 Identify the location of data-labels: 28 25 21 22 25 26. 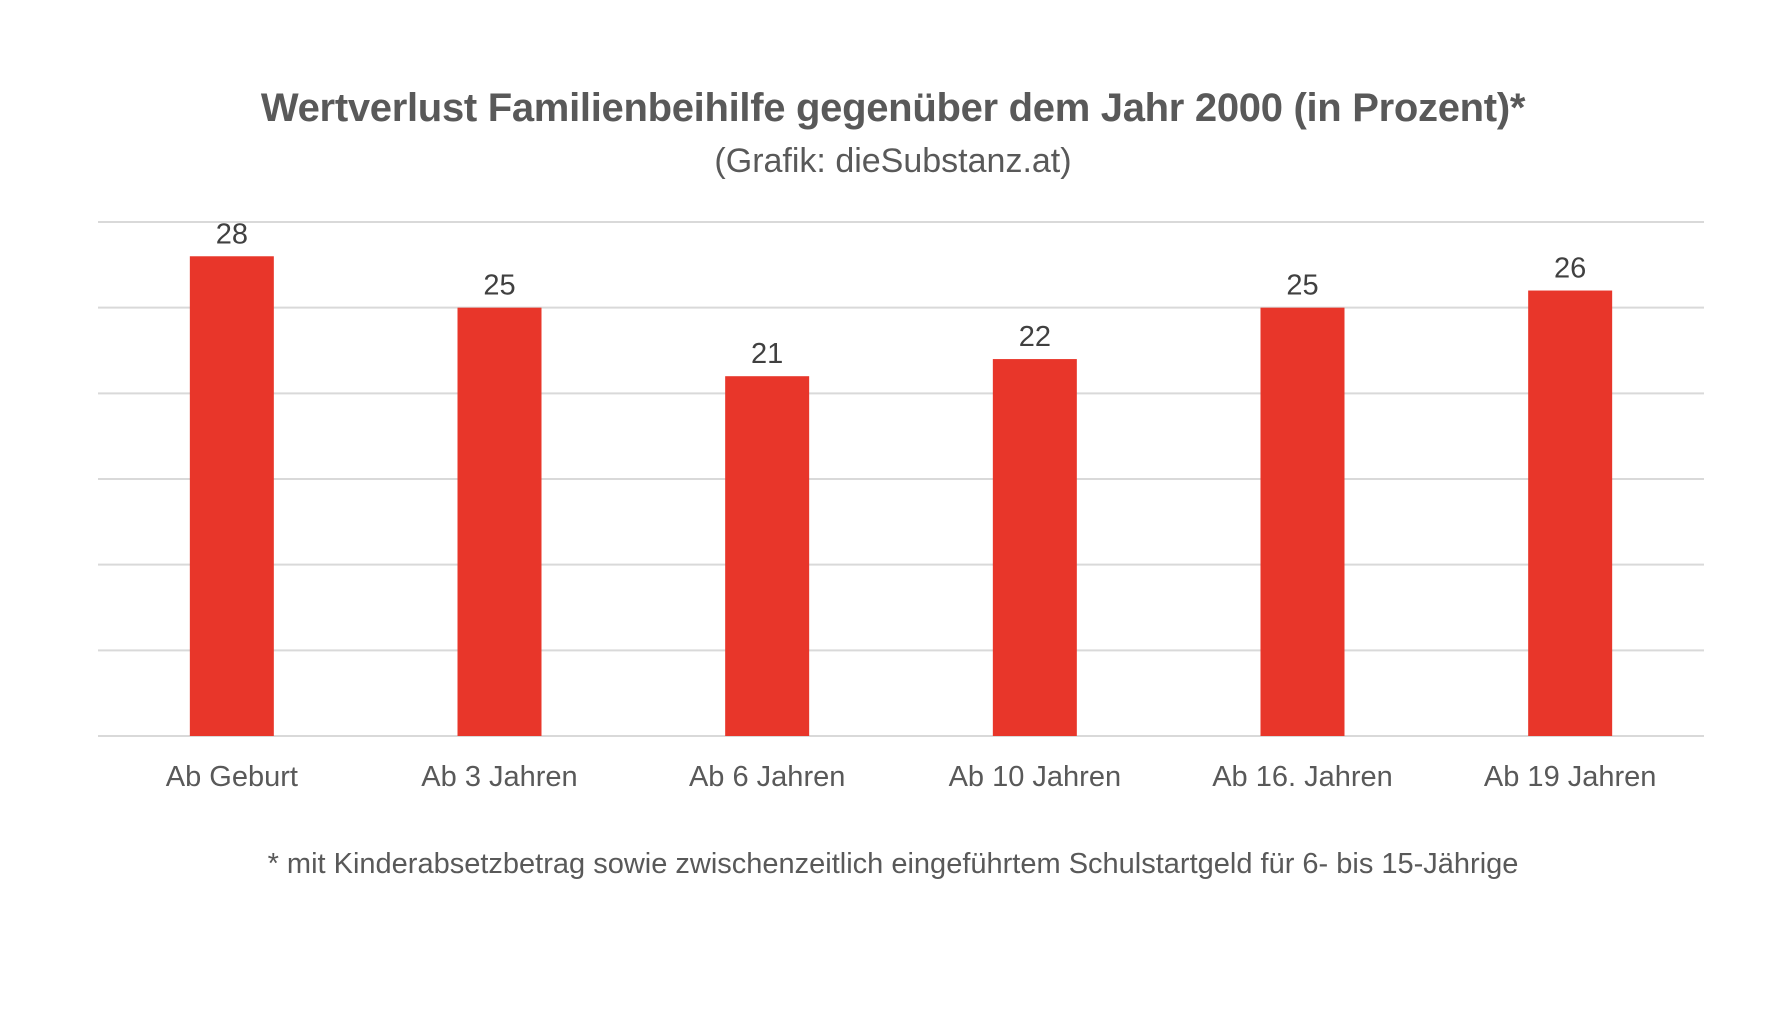
(901, 294).